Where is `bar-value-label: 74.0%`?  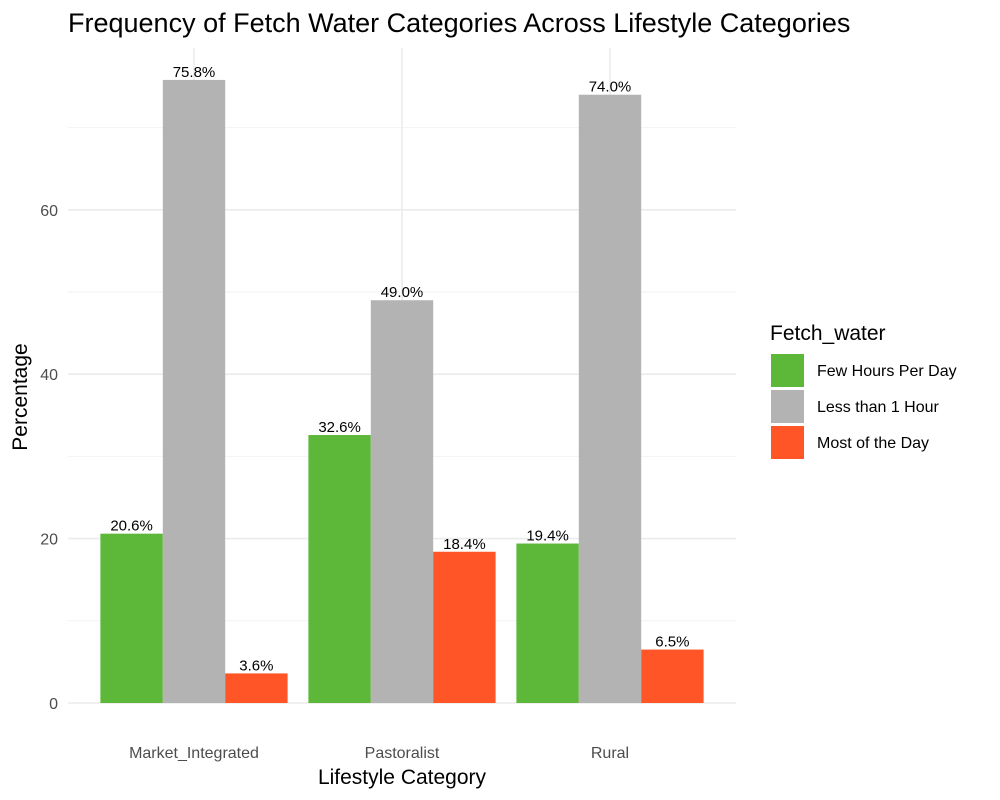 bar-value-label: 74.0% is located at coordinates (610, 87).